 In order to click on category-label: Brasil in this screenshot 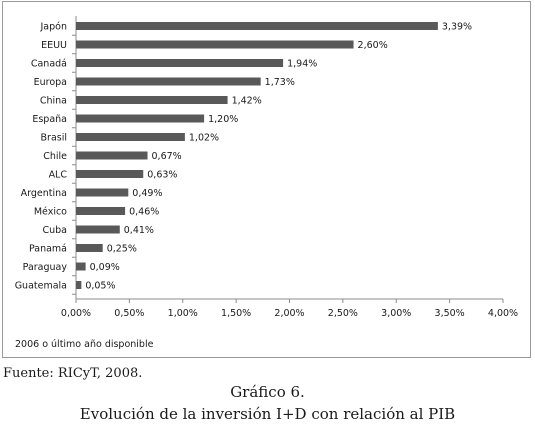, I will do `click(54, 138)`.